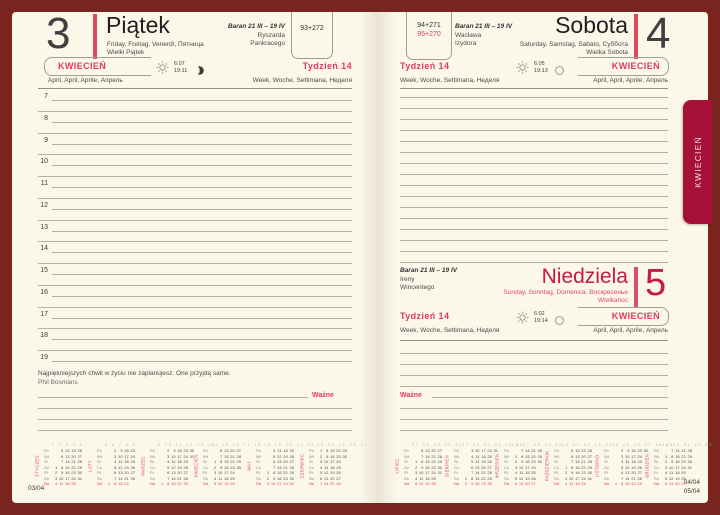 The image size is (720, 515). What do you see at coordinates (302, 466) in the screenshot?
I see `mini-calendar-month-label: CZERWIEC` at bounding box center [302, 466].